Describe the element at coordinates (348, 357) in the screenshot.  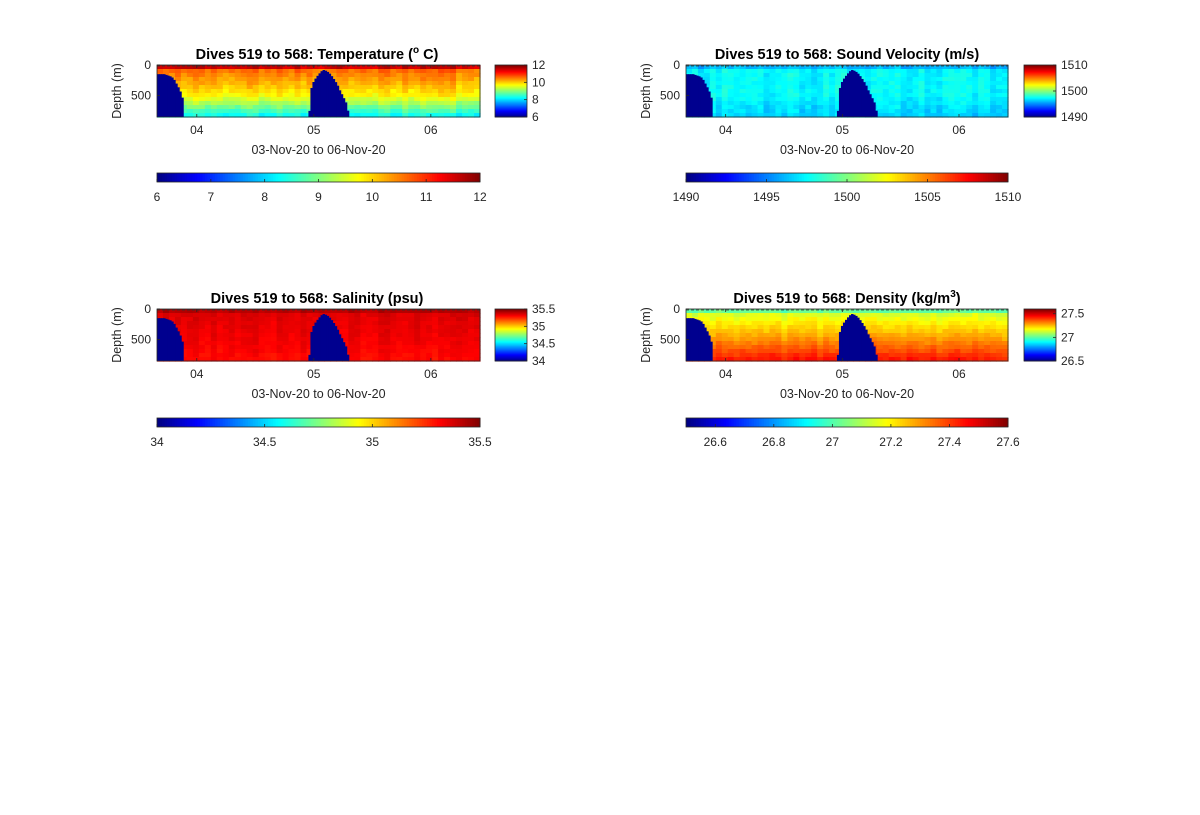
I see `no-data-cell` at that location.